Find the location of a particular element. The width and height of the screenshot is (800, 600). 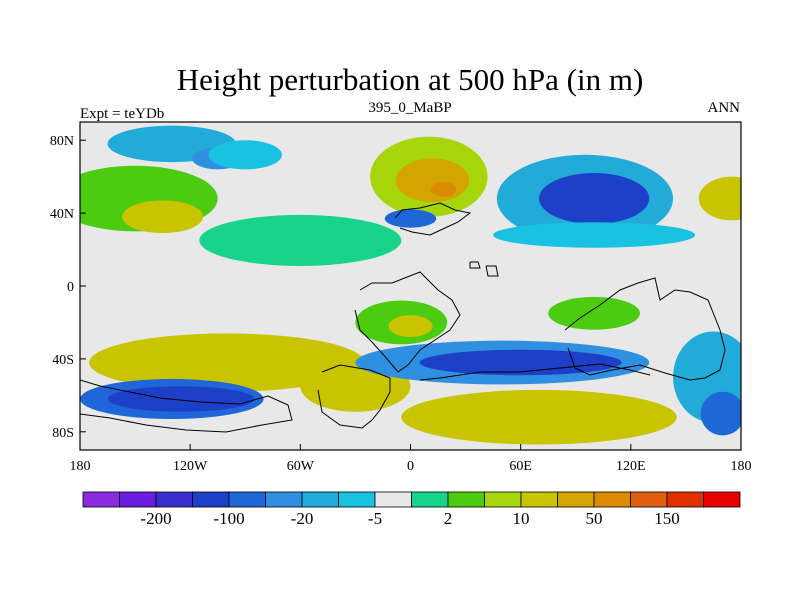

coastline-north-africa is located at coordinates (433, 219).